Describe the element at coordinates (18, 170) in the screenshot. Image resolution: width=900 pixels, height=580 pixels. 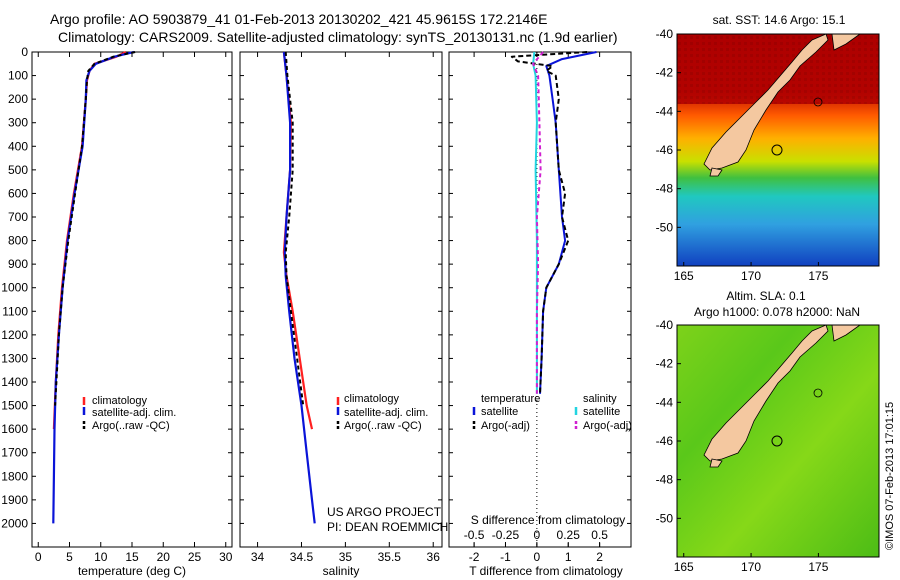
I see `y-tick-label: 500` at that location.